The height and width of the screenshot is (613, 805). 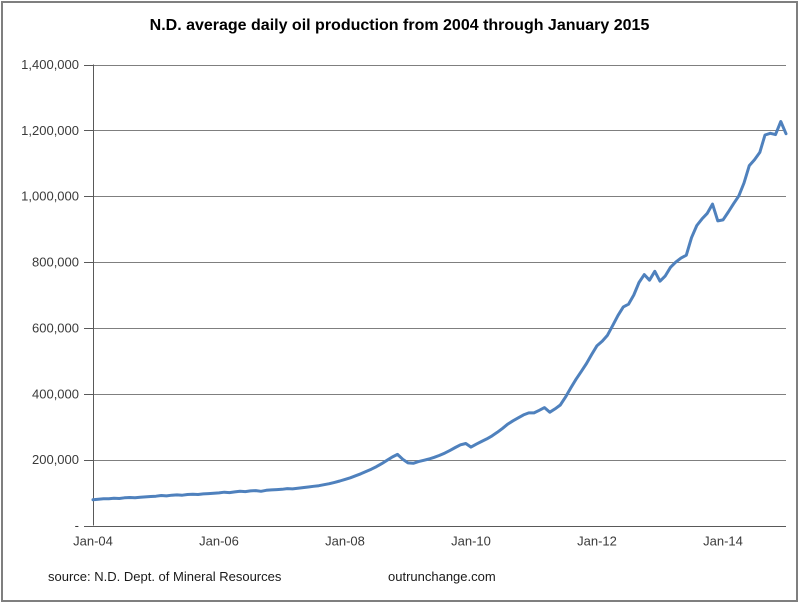 I want to click on x-axis-label: Jan-10, so click(x=471, y=541).